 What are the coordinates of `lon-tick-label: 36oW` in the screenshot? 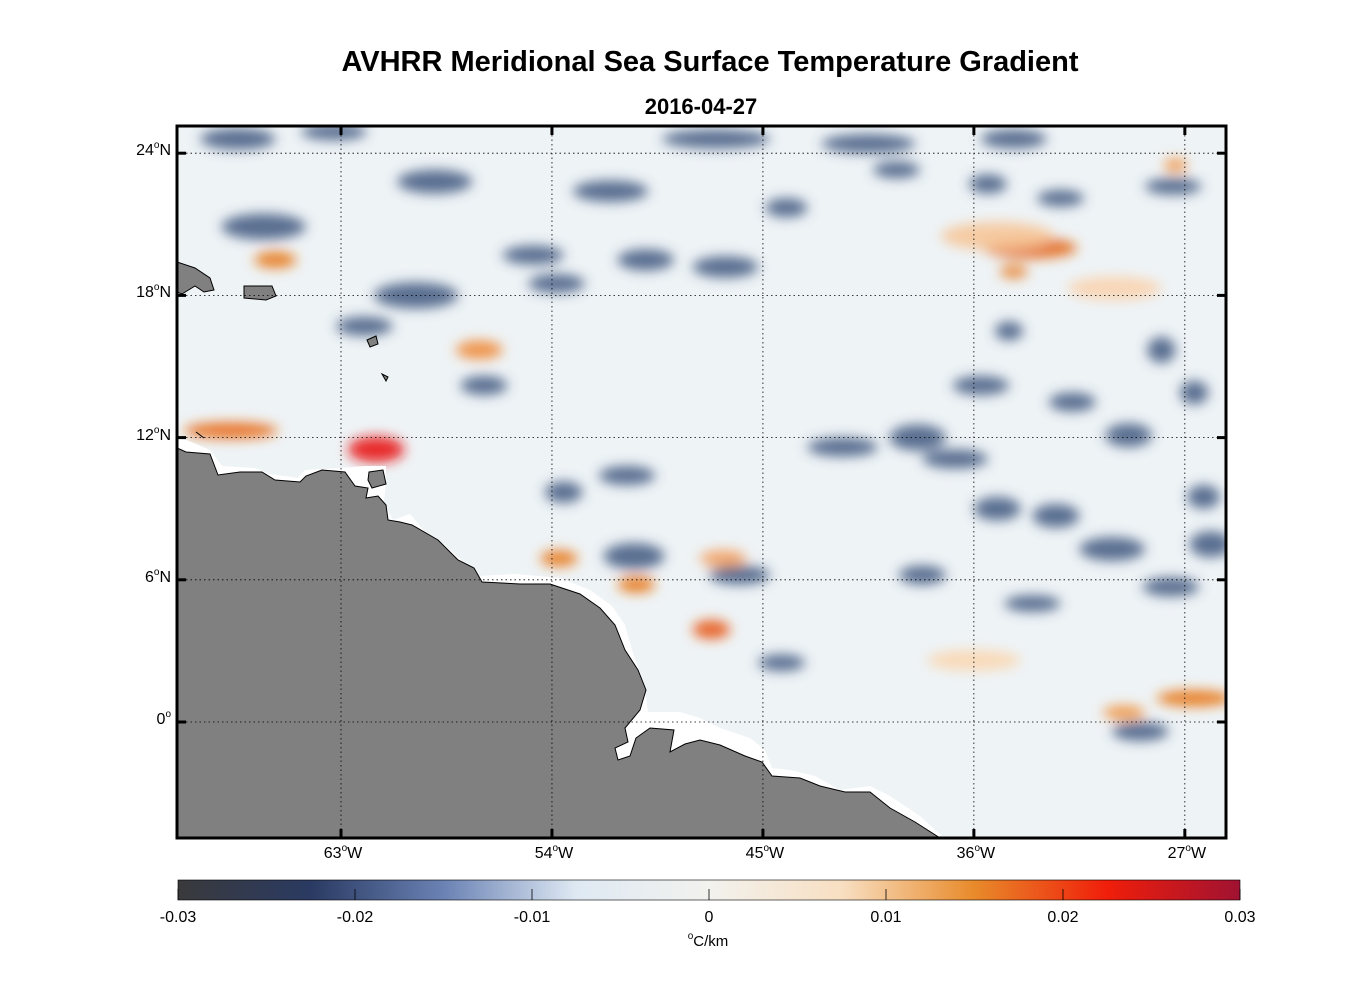 It's located at (976, 852).